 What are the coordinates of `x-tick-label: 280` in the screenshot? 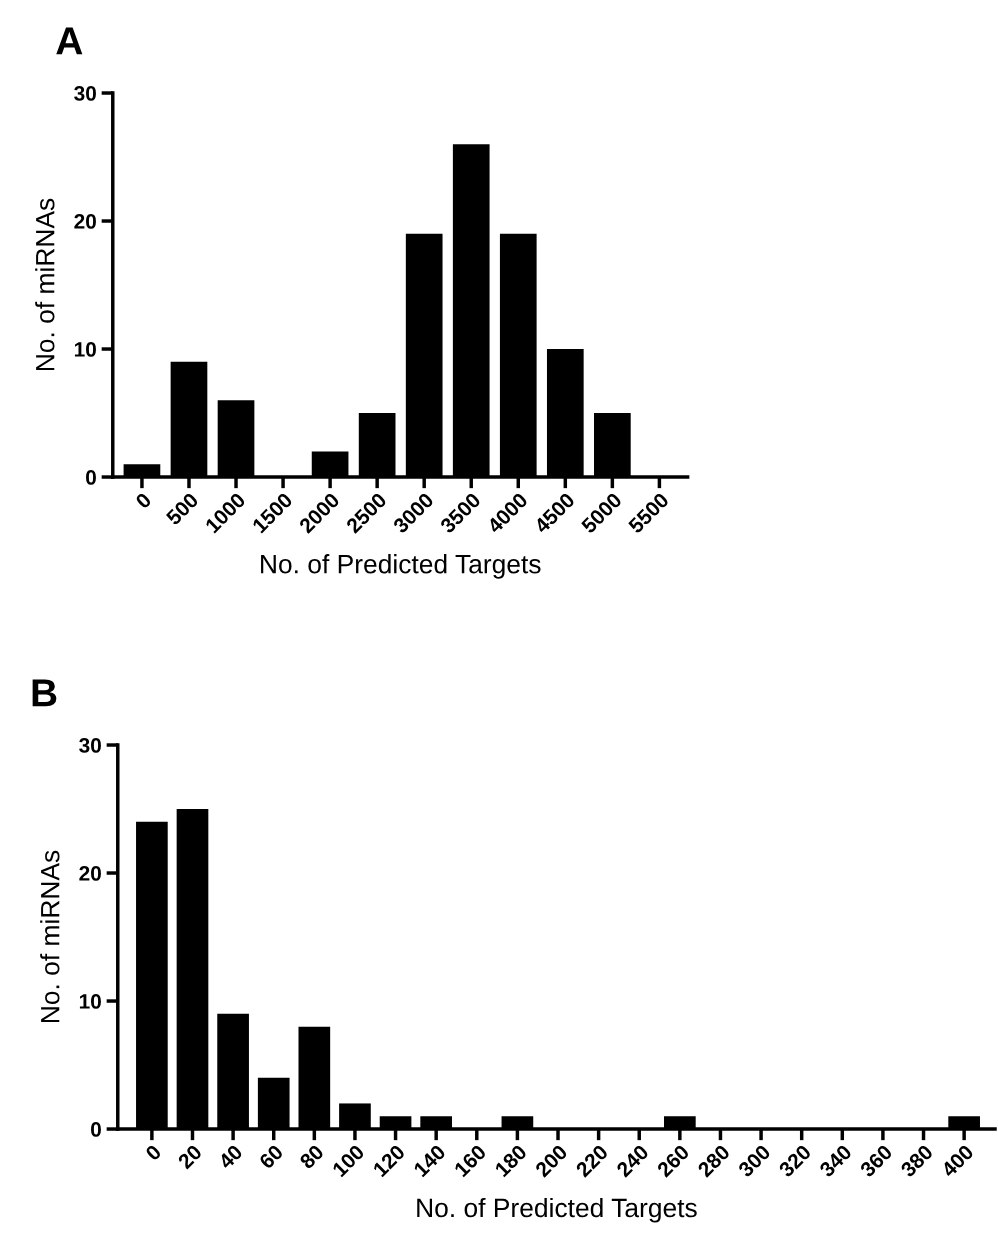 It's located at (713, 1160).